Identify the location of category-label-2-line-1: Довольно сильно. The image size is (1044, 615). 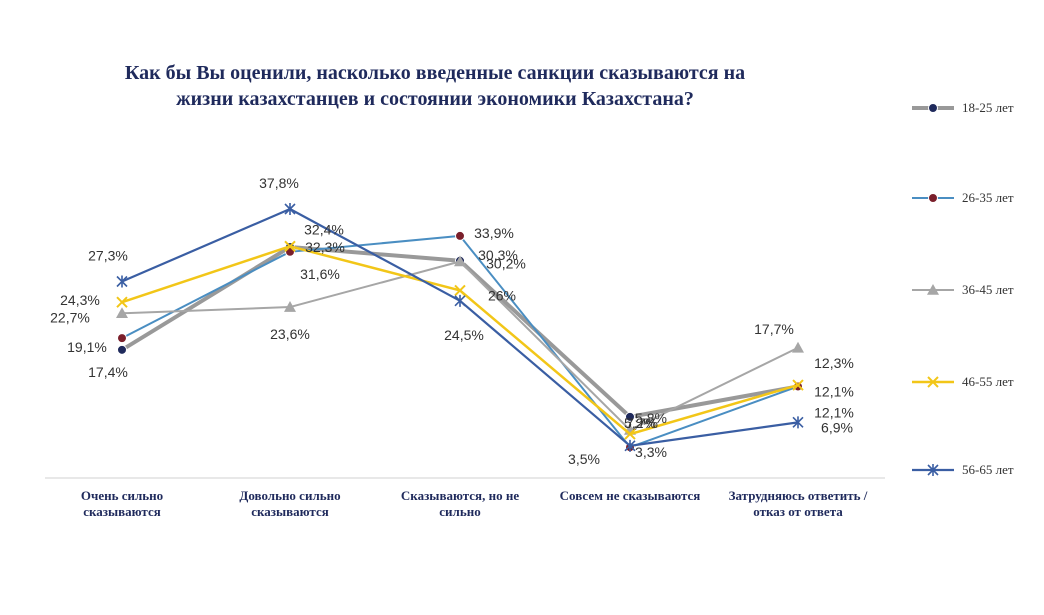
(289, 495).